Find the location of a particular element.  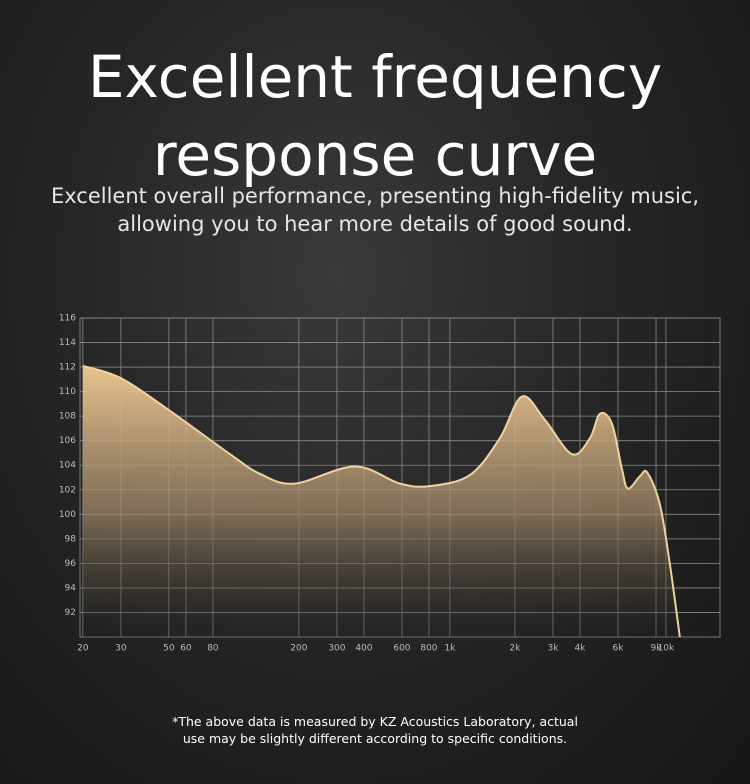

y-tick-label: 92 is located at coordinates (70, 613).